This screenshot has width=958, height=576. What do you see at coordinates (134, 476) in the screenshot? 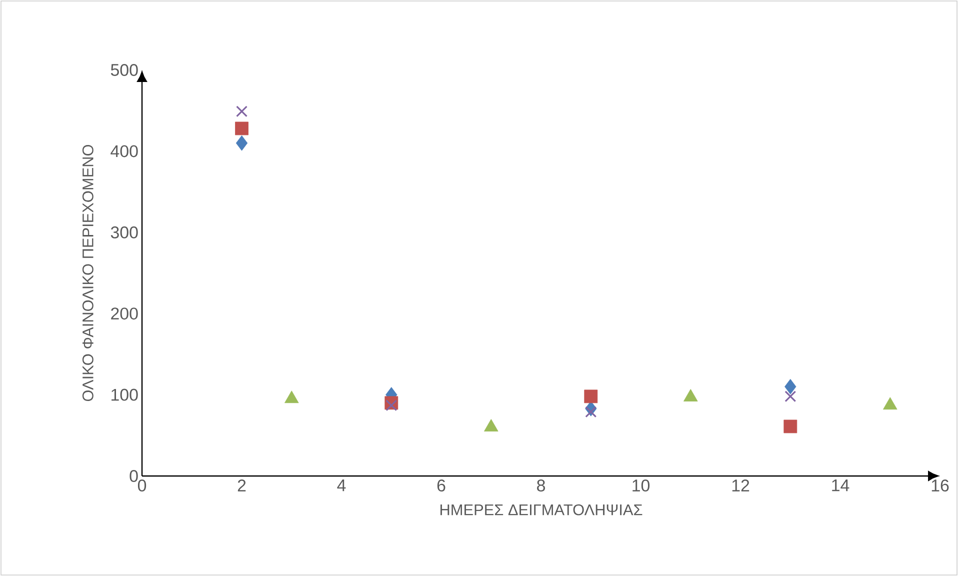
I see `y-tick-label: 0` at bounding box center [134, 476].